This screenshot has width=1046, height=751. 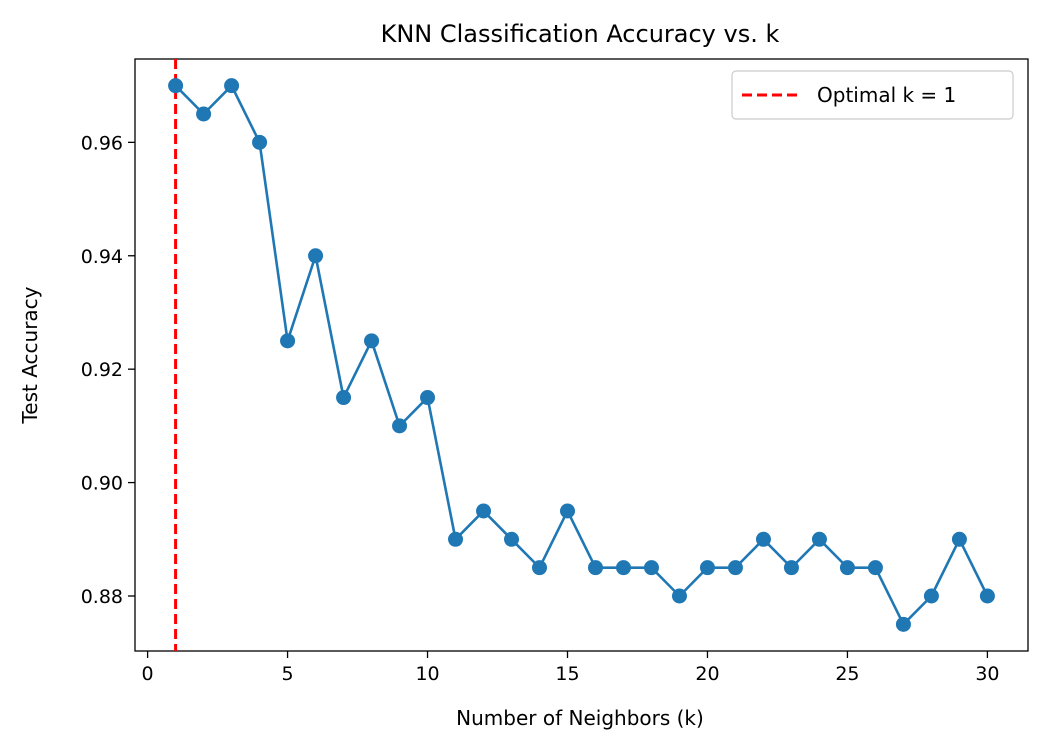 I want to click on y-tick-label: 0.92, so click(x=102, y=370).